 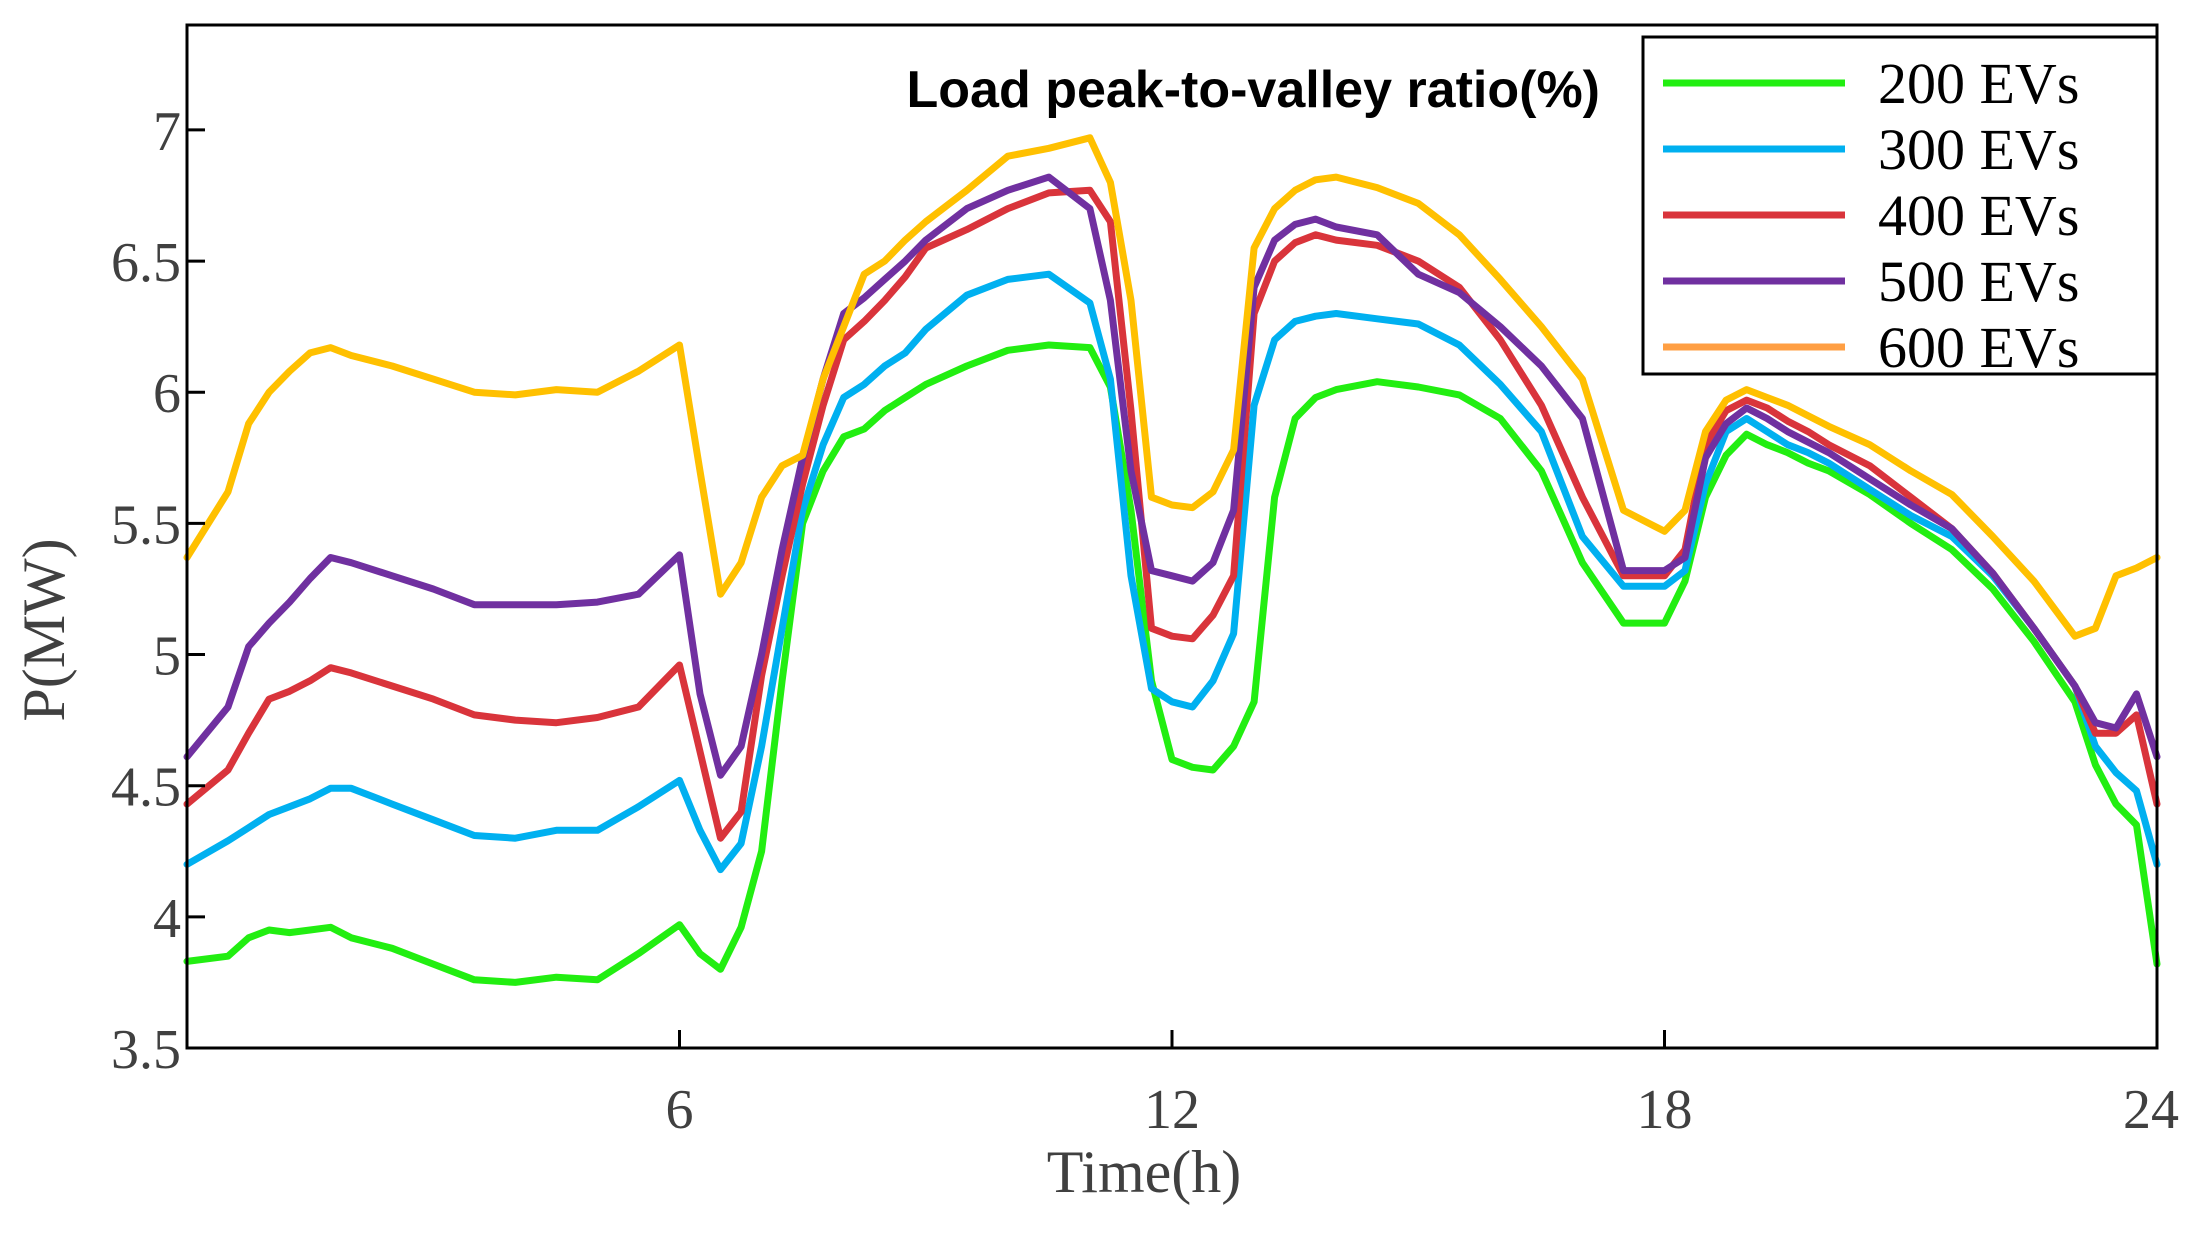 What do you see at coordinates (146, 525) in the screenshot?
I see `y-tick-label: 5.5` at bounding box center [146, 525].